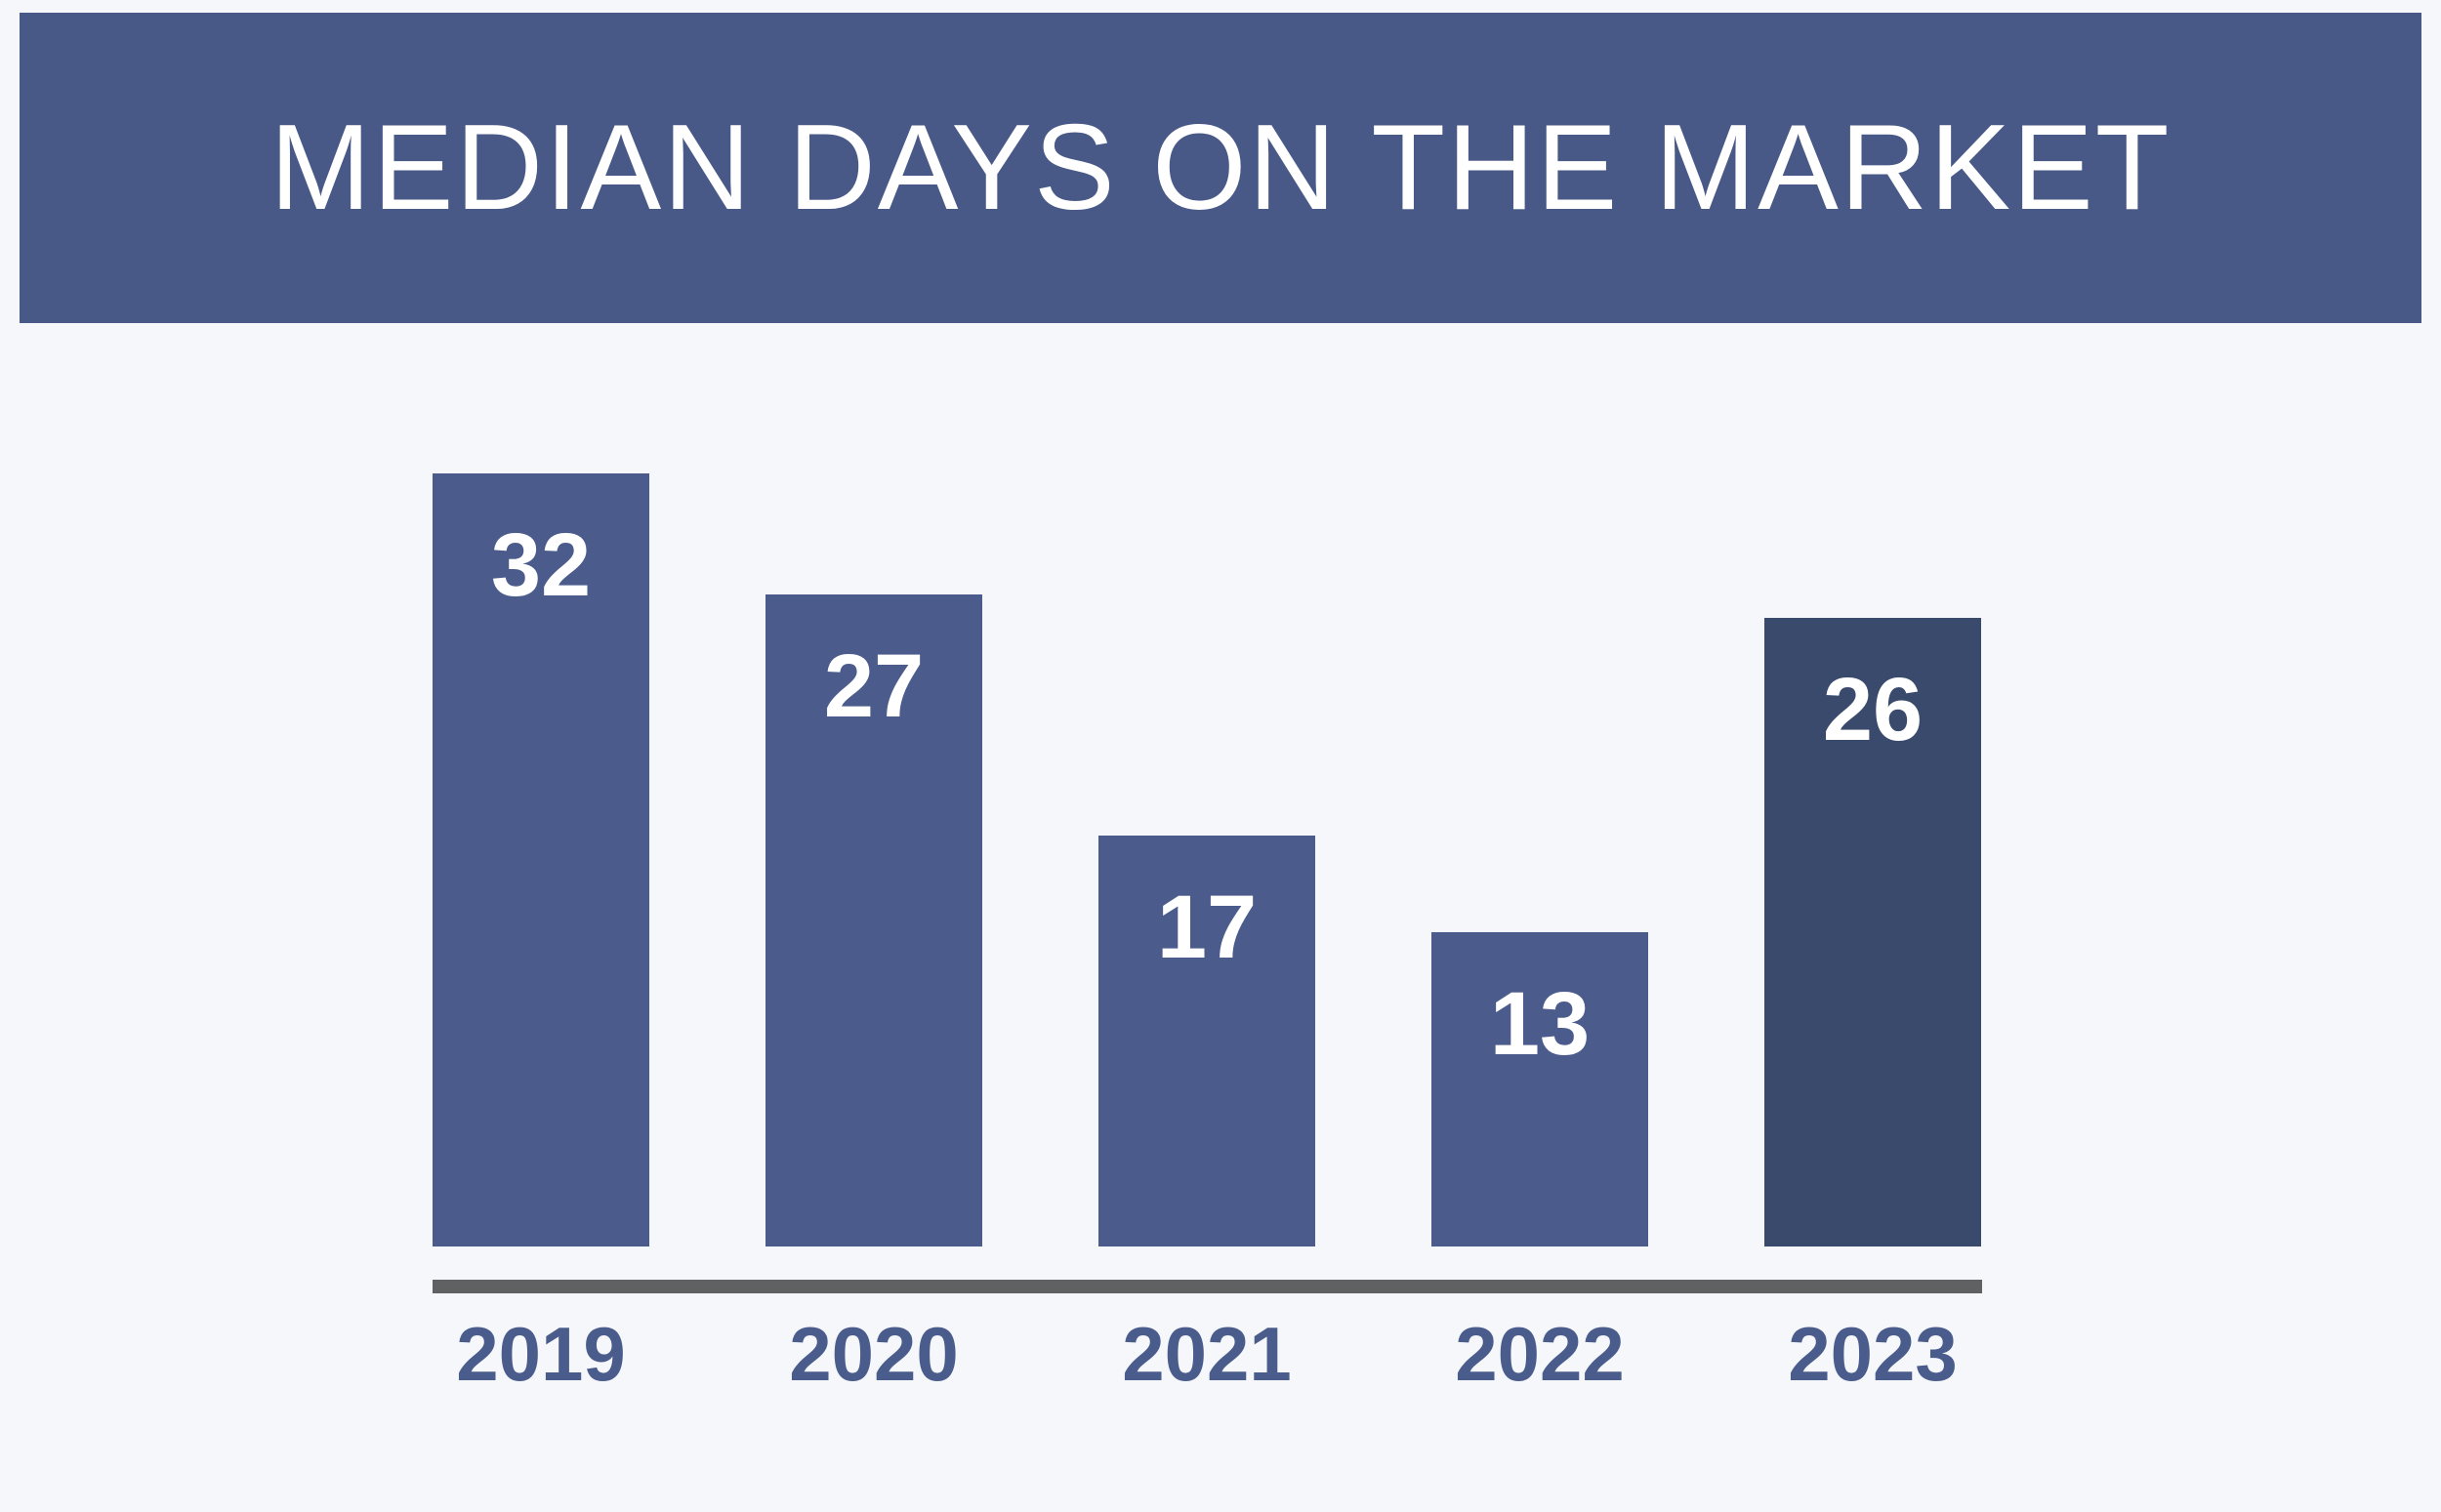 The height and width of the screenshot is (1512, 2441). What do you see at coordinates (874, 1354) in the screenshot?
I see `x-tick-label-2020: 2020` at bounding box center [874, 1354].